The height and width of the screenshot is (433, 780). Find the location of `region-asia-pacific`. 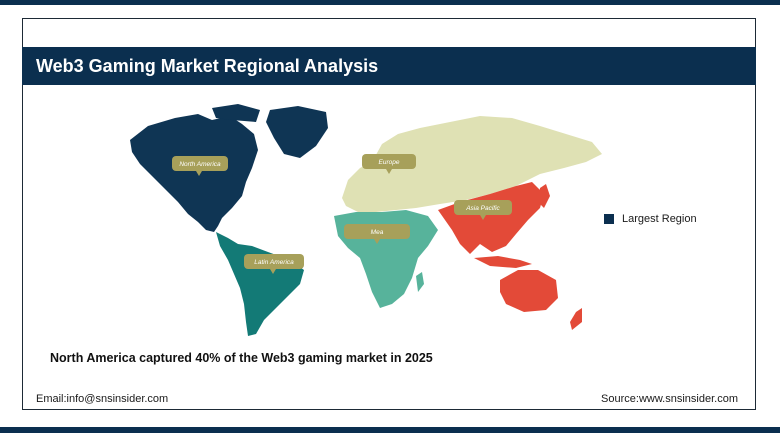

region-asia-pacific is located at coordinates (510, 256).